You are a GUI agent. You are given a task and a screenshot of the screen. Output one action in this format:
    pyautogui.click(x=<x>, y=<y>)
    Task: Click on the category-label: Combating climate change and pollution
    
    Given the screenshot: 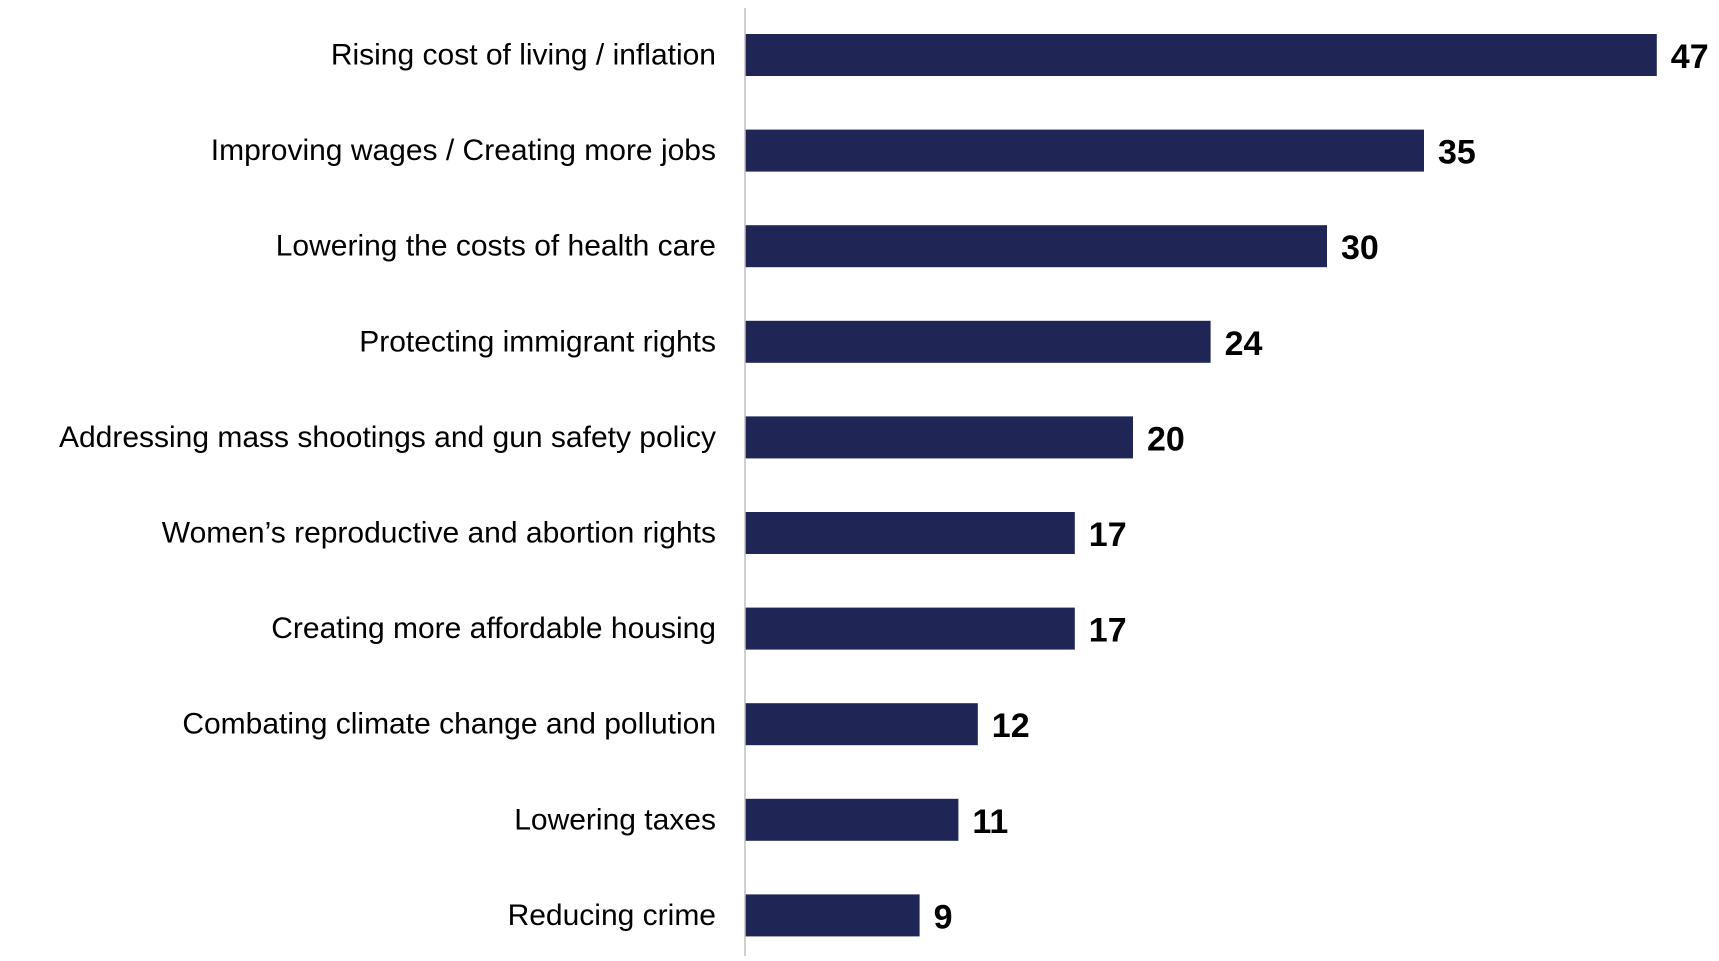 What is the action you would take?
    pyautogui.click(x=449, y=724)
    